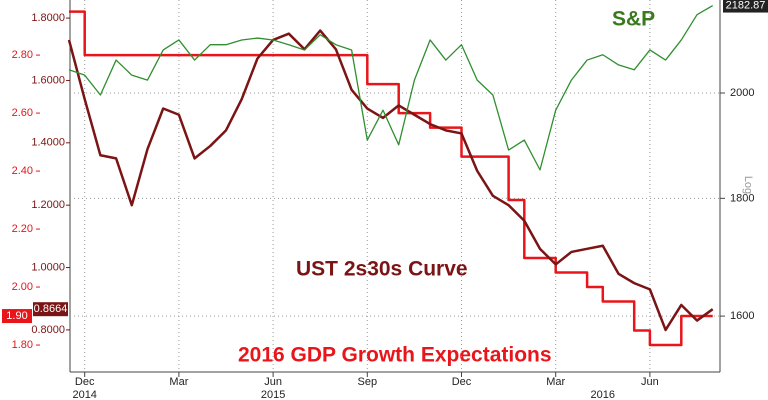  Describe the element at coordinates (22, 171) in the screenshot. I see `y-tick-label: 2.40` at that location.